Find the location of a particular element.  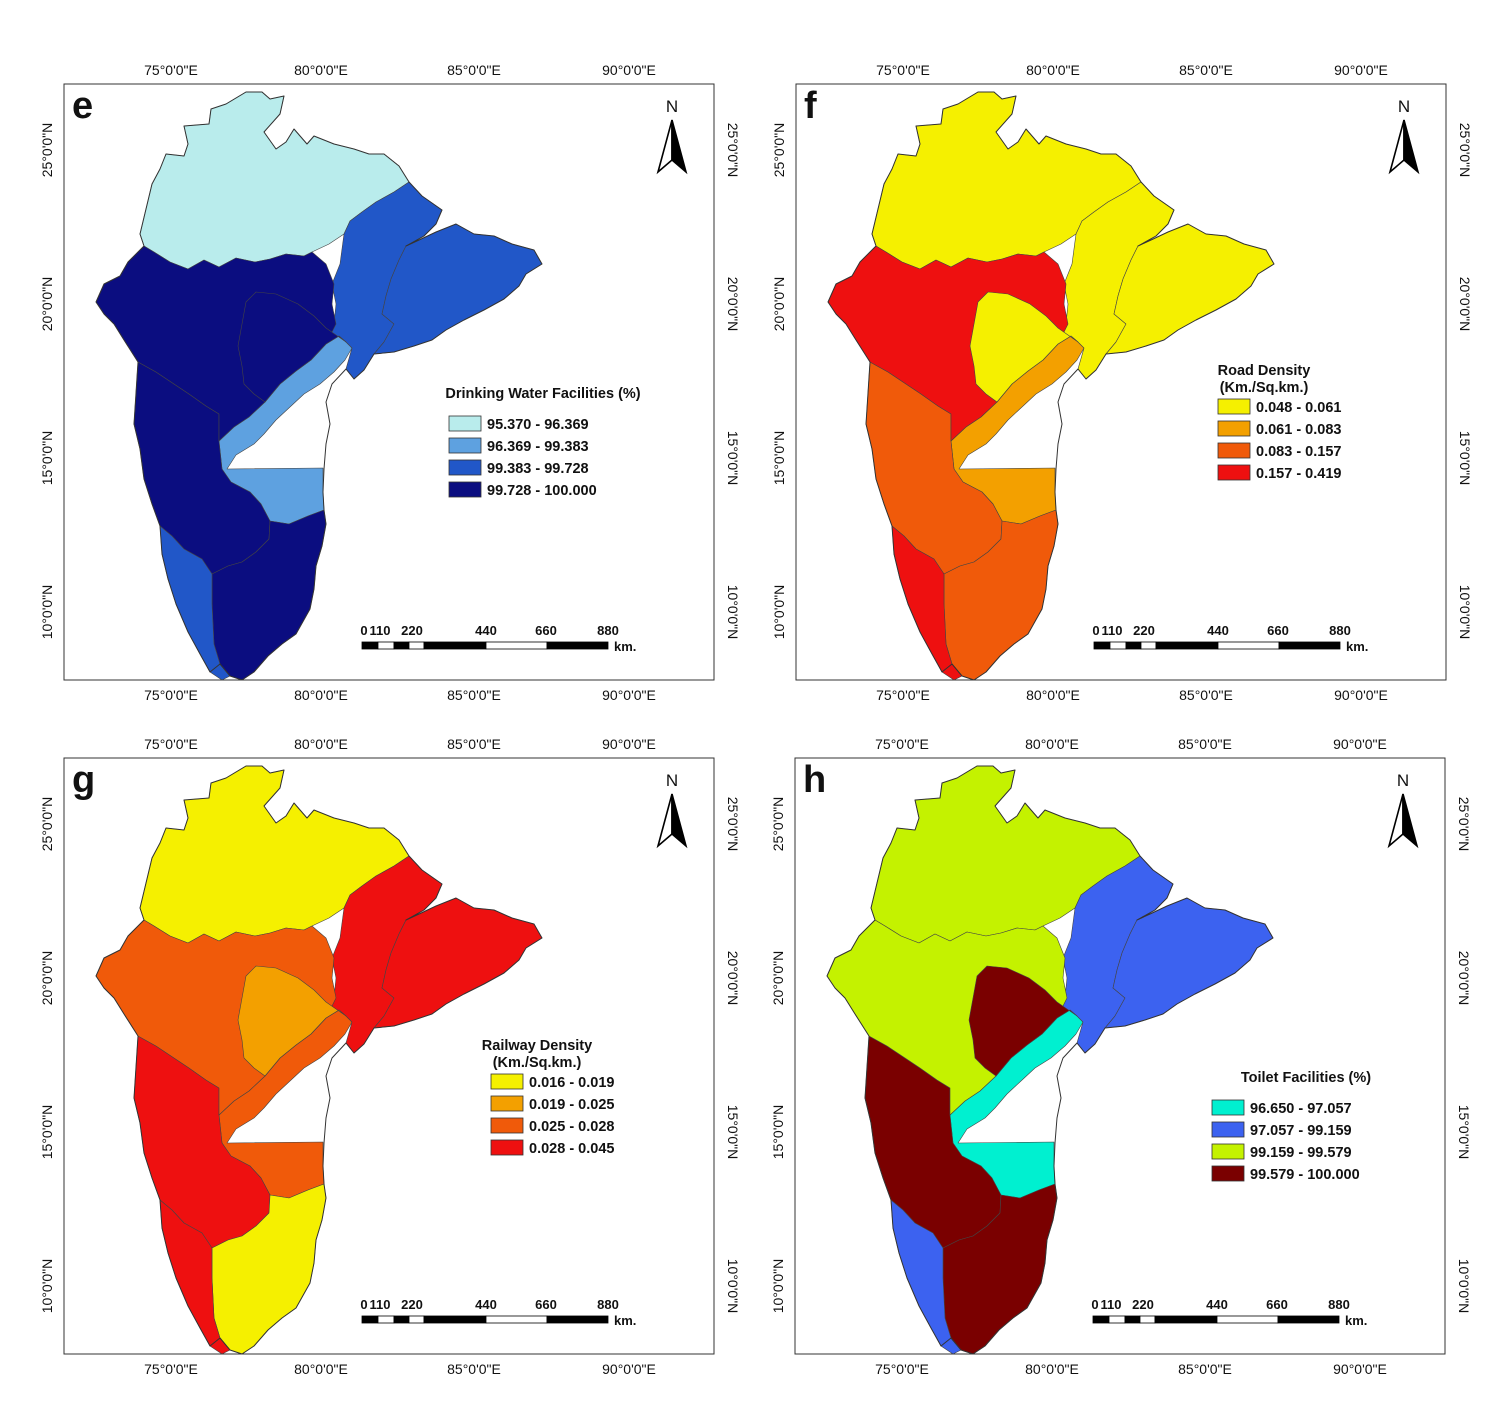

latitude-label-left: 15°0'0"N is located at coordinates (779, 458).